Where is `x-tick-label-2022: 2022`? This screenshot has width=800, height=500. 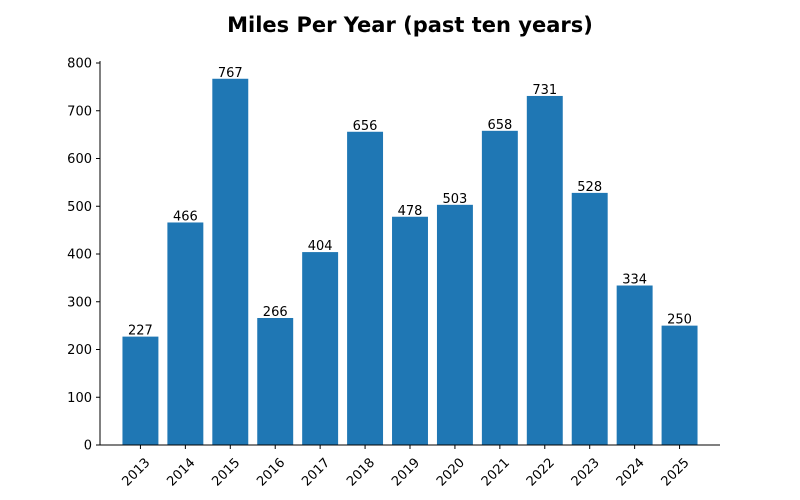 x-tick-label-2022: 2022 is located at coordinates (541, 472).